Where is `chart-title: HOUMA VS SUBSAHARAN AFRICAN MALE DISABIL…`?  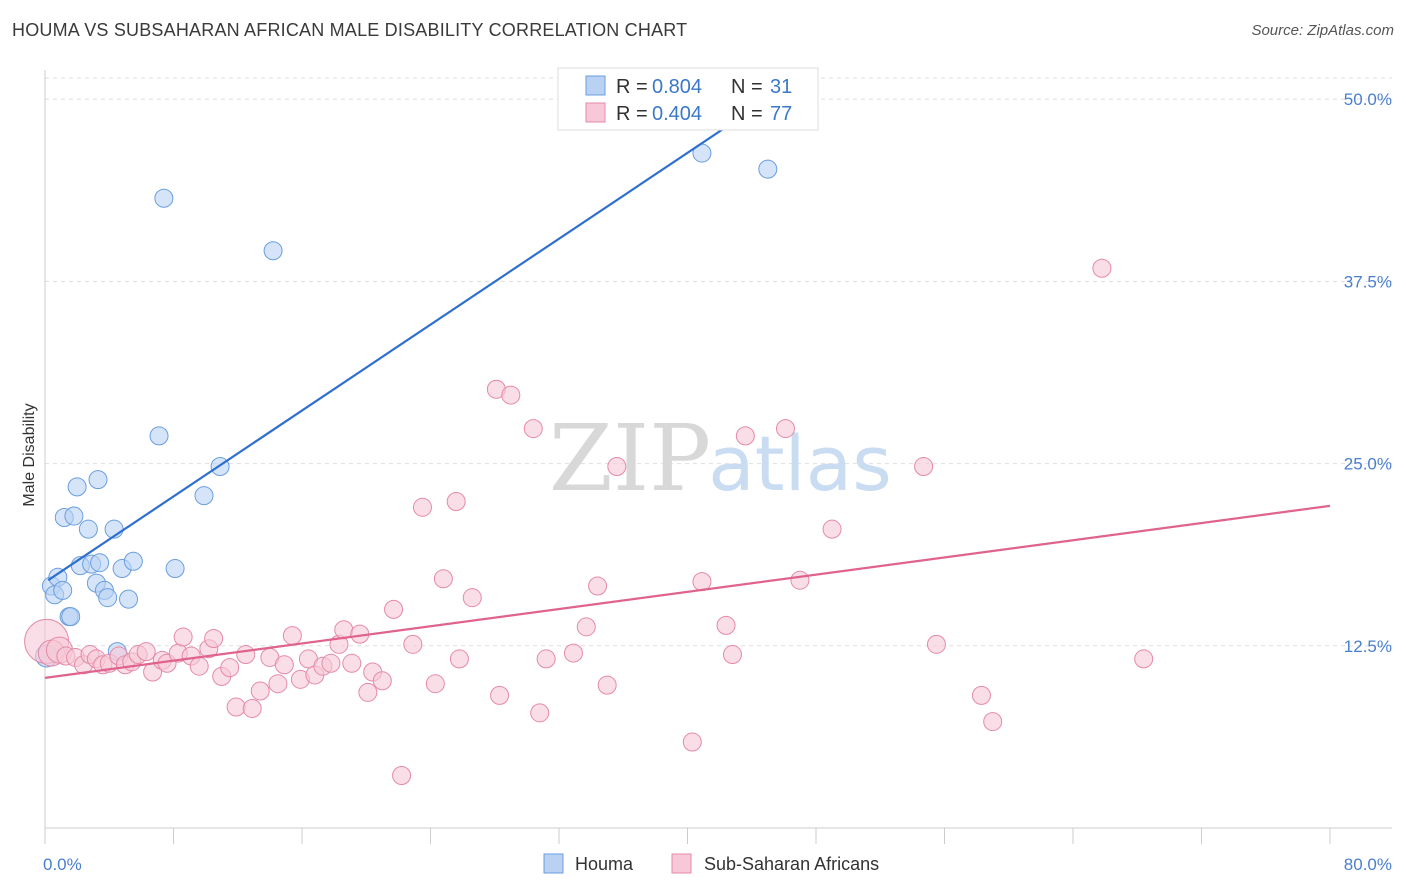
chart-title: HOUMA VS SUBSAHARAN AFRICAN MALE DISABIL… is located at coordinates (350, 30).